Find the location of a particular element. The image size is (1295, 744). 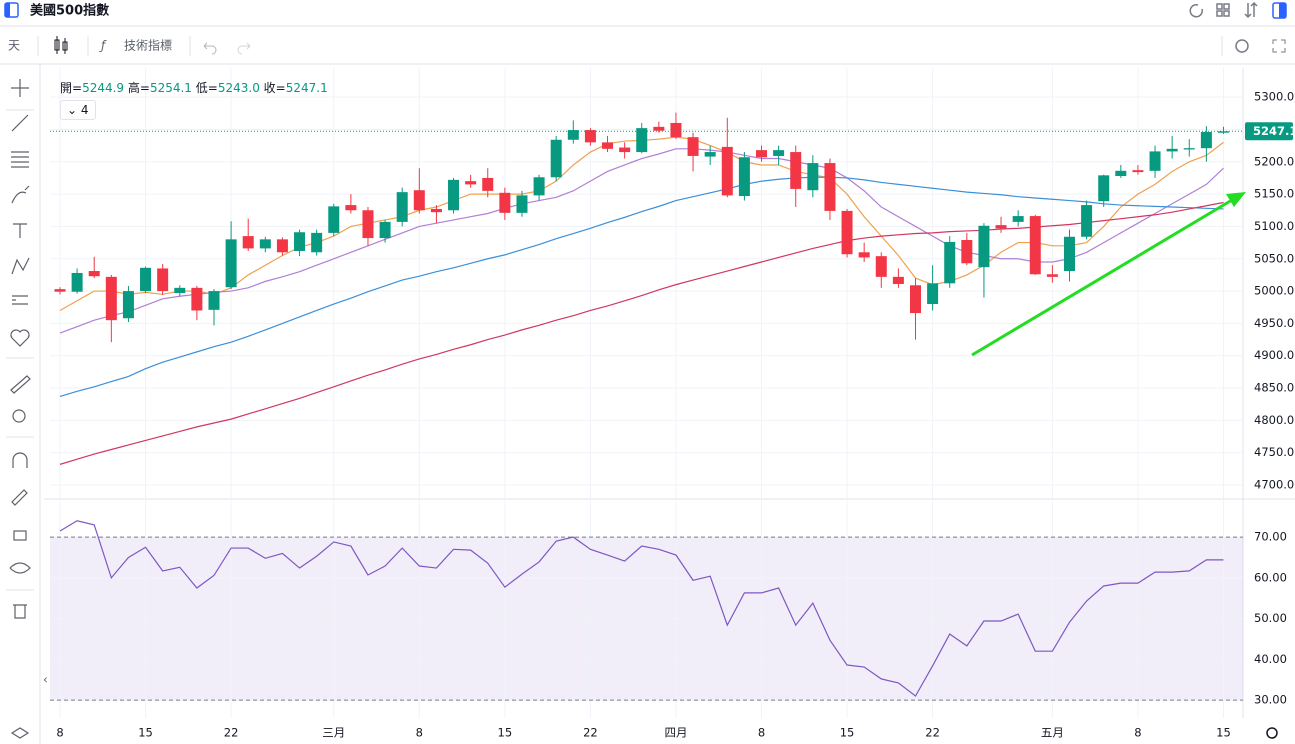

fullscreen-button is located at coordinates (1279, 46).